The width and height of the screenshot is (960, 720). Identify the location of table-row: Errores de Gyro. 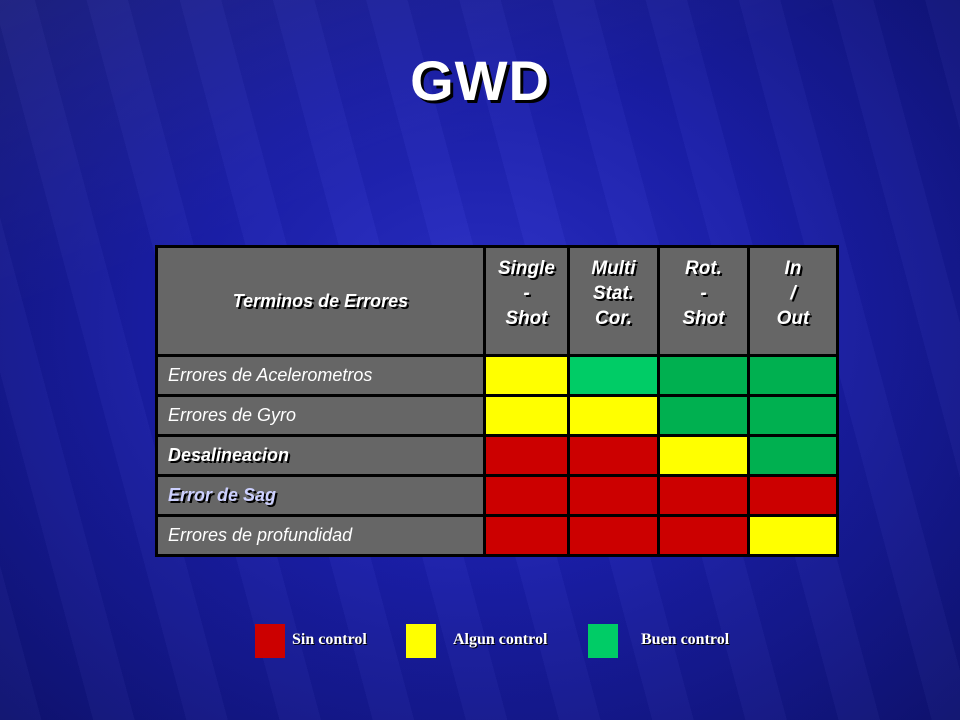
(497, 415).